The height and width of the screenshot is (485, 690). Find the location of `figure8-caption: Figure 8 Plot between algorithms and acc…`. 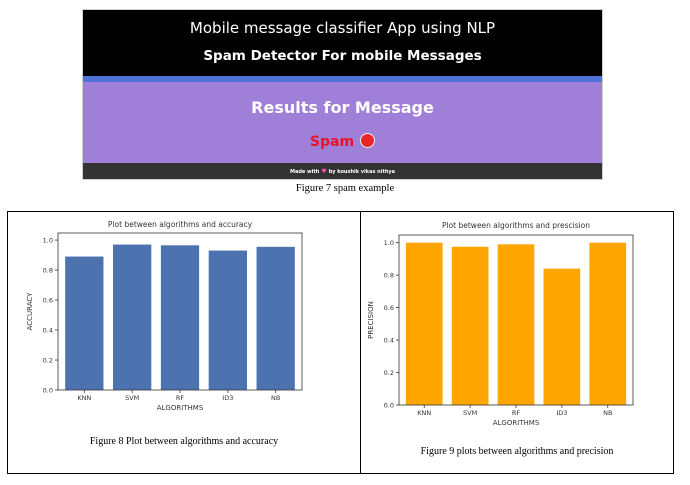

figure8-caption: Figure 8 Plot between algorithms and acc… is located at coordinates (184, 441).